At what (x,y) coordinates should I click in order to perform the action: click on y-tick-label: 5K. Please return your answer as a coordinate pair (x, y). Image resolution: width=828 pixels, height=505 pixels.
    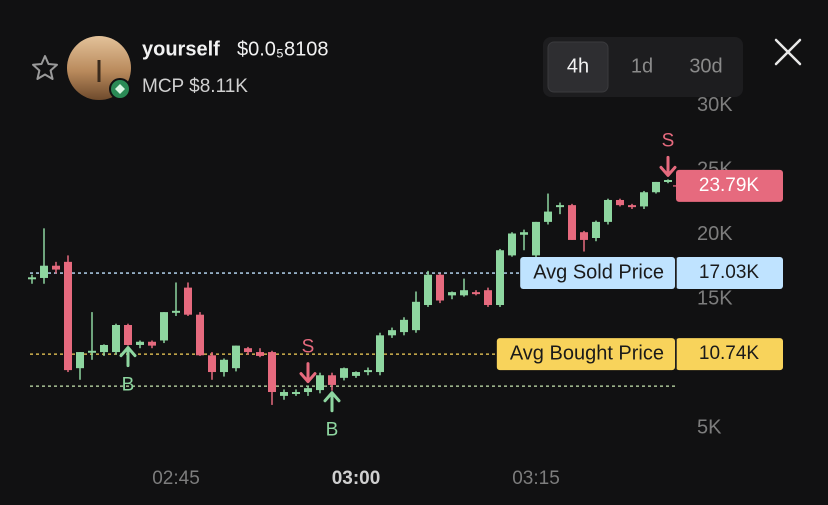
    Looking at the image, I should click on (709, 427).